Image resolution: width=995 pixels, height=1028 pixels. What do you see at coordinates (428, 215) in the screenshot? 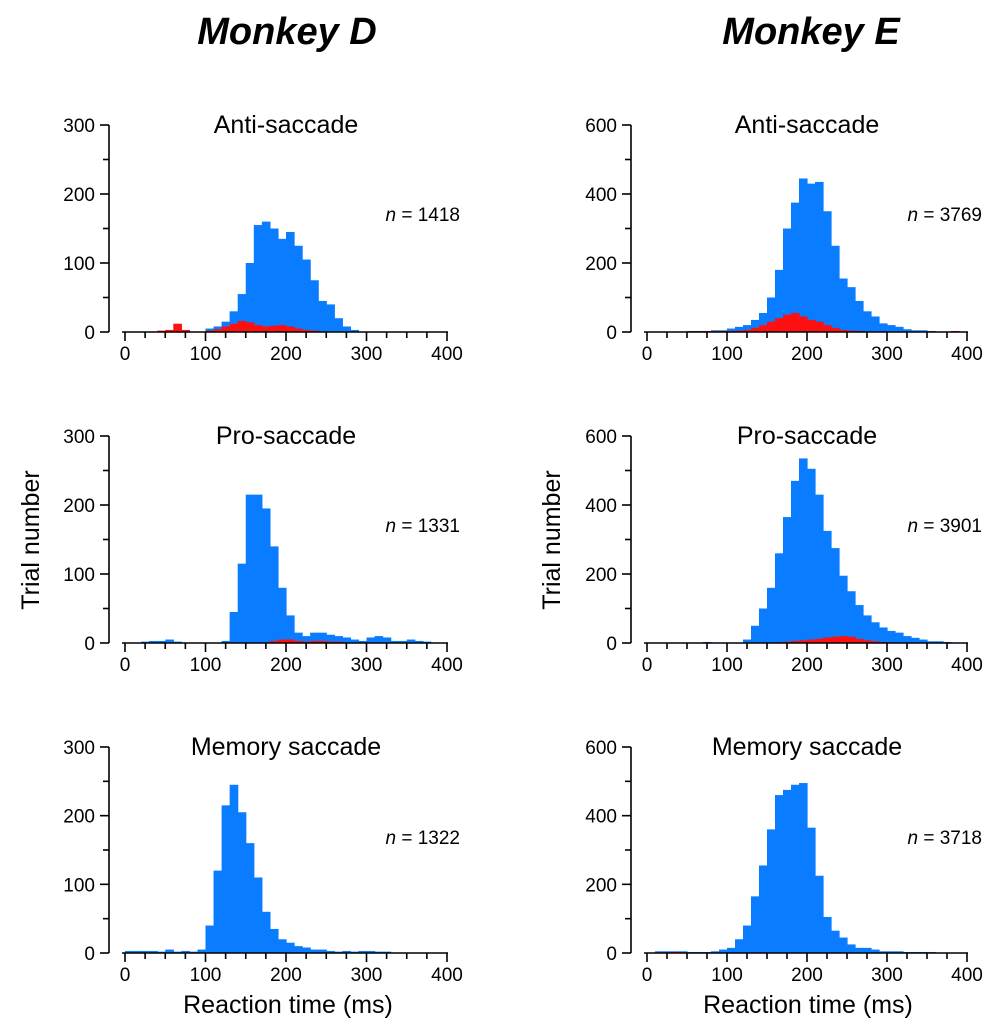
I see `n-value: = 1418` at bounding box center [428, 215].